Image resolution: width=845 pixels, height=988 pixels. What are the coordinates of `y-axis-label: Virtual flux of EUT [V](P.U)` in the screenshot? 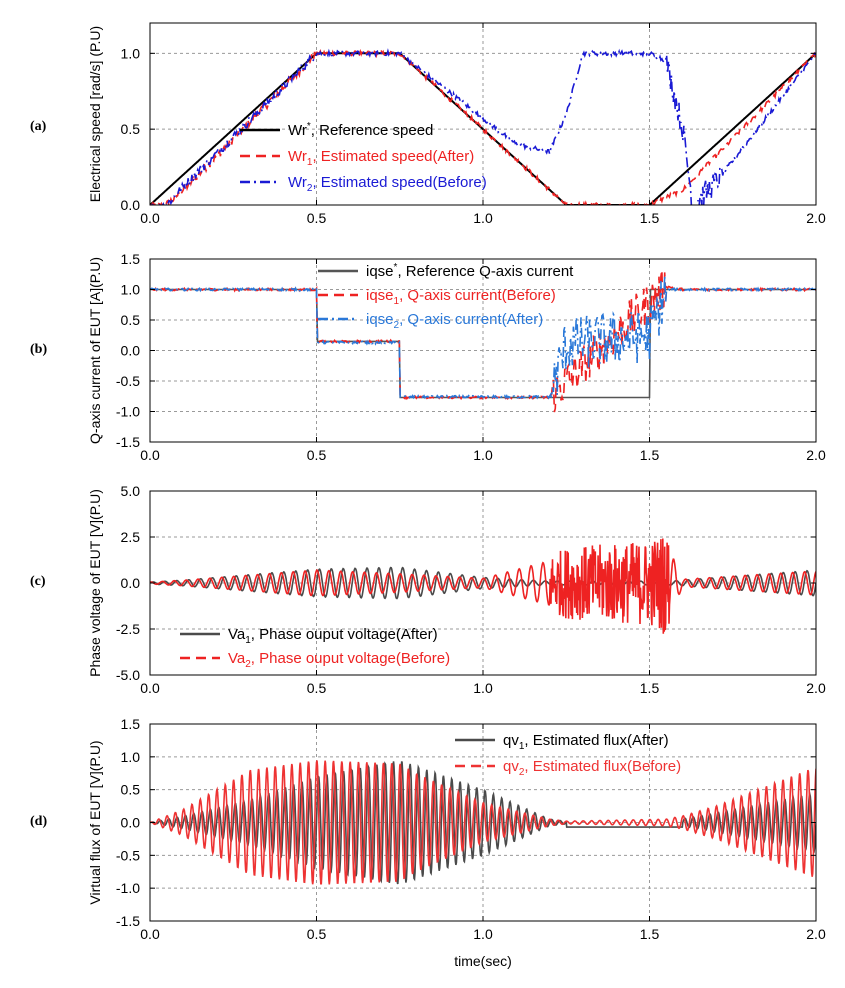 It's located at (95, 822).